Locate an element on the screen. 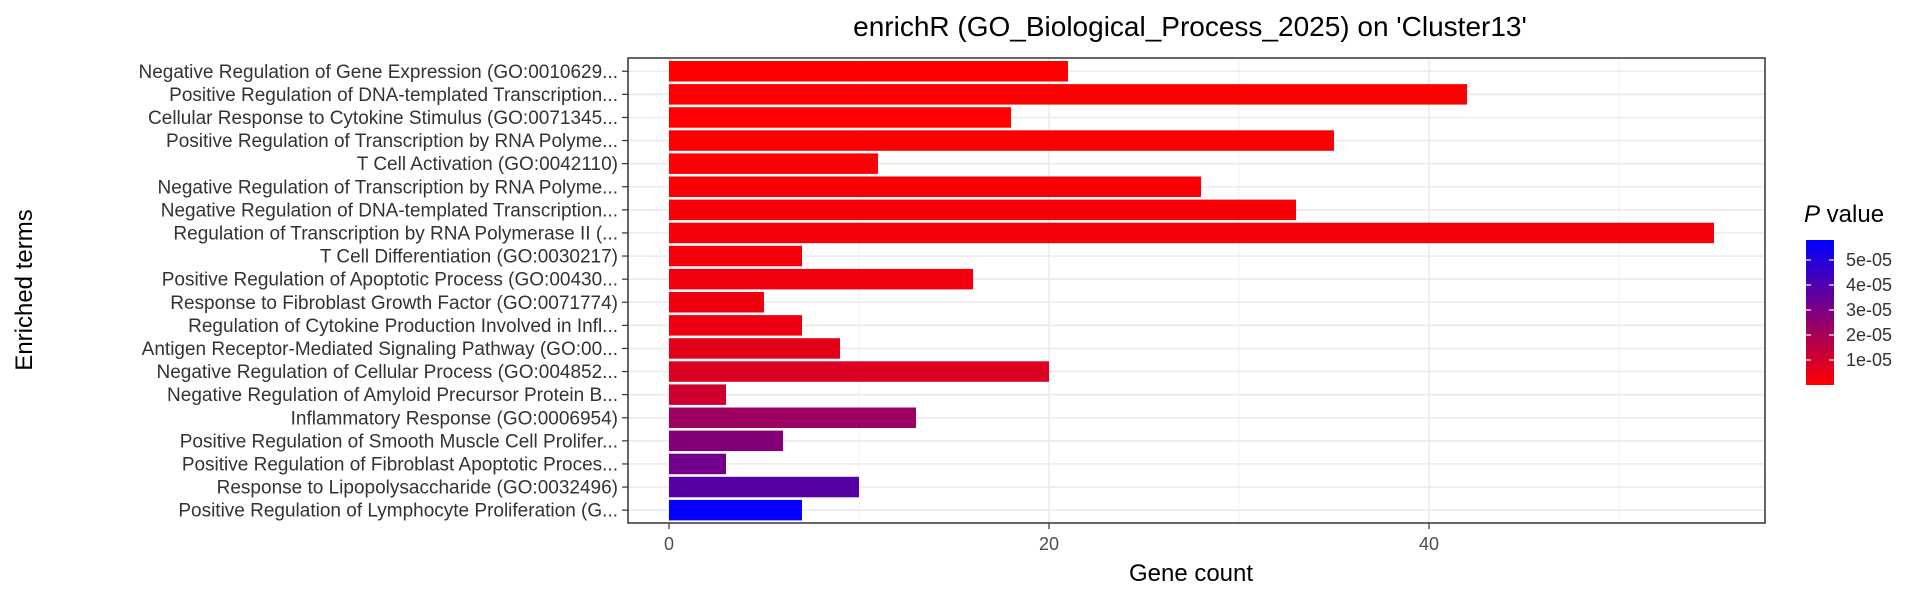 The height and width of the screenshot is (600, 1920). x-tick-label: 20 is located at coordinates (1049, 544).